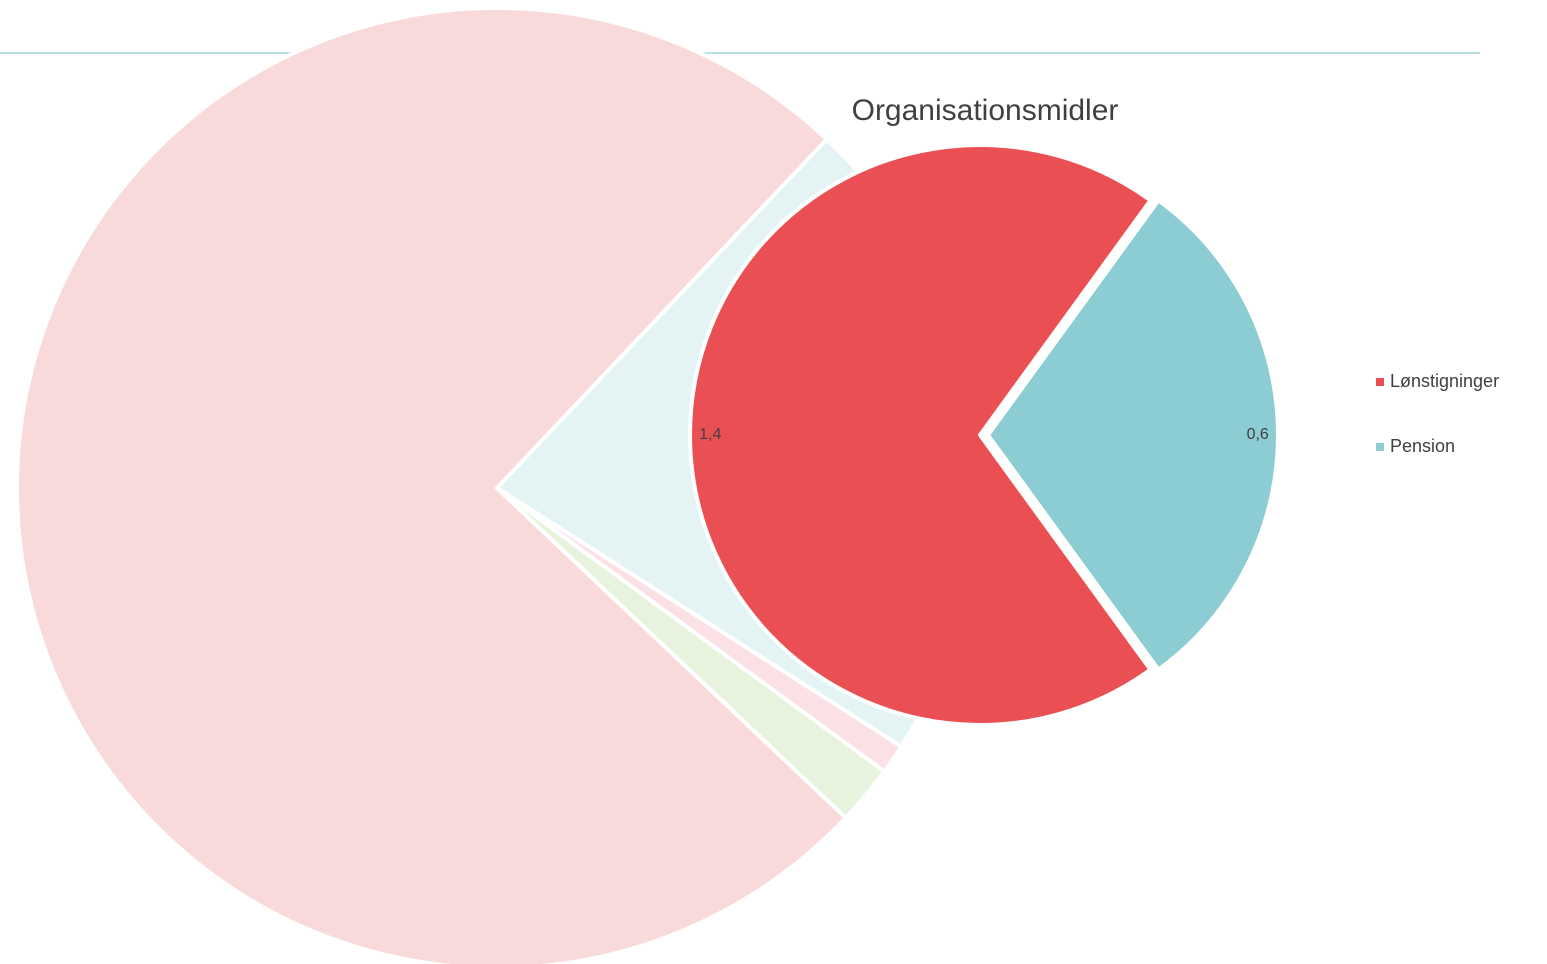 The image size is (1547, 964). What do you see at coordinates (1444, 381) in the screenshot?
I see `legend-label: Lønstigninger` at bounding box center [1444, 381].